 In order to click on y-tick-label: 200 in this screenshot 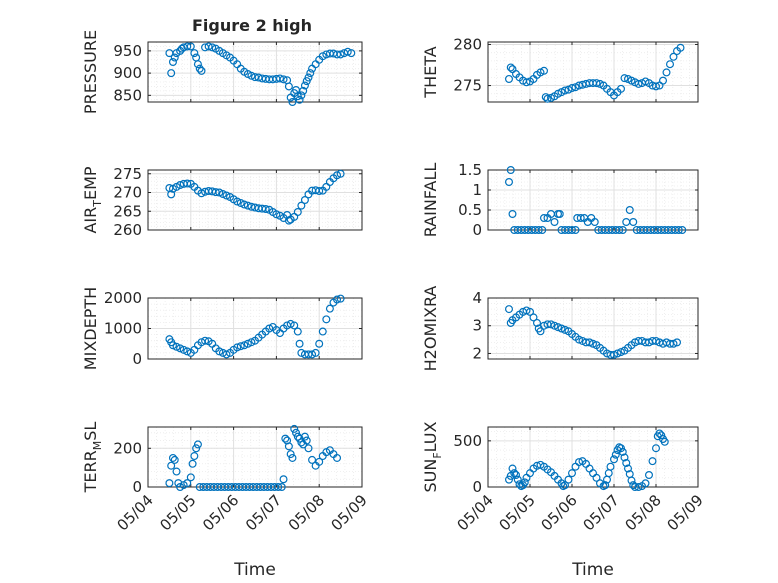, I will do `click(127, 448)`.